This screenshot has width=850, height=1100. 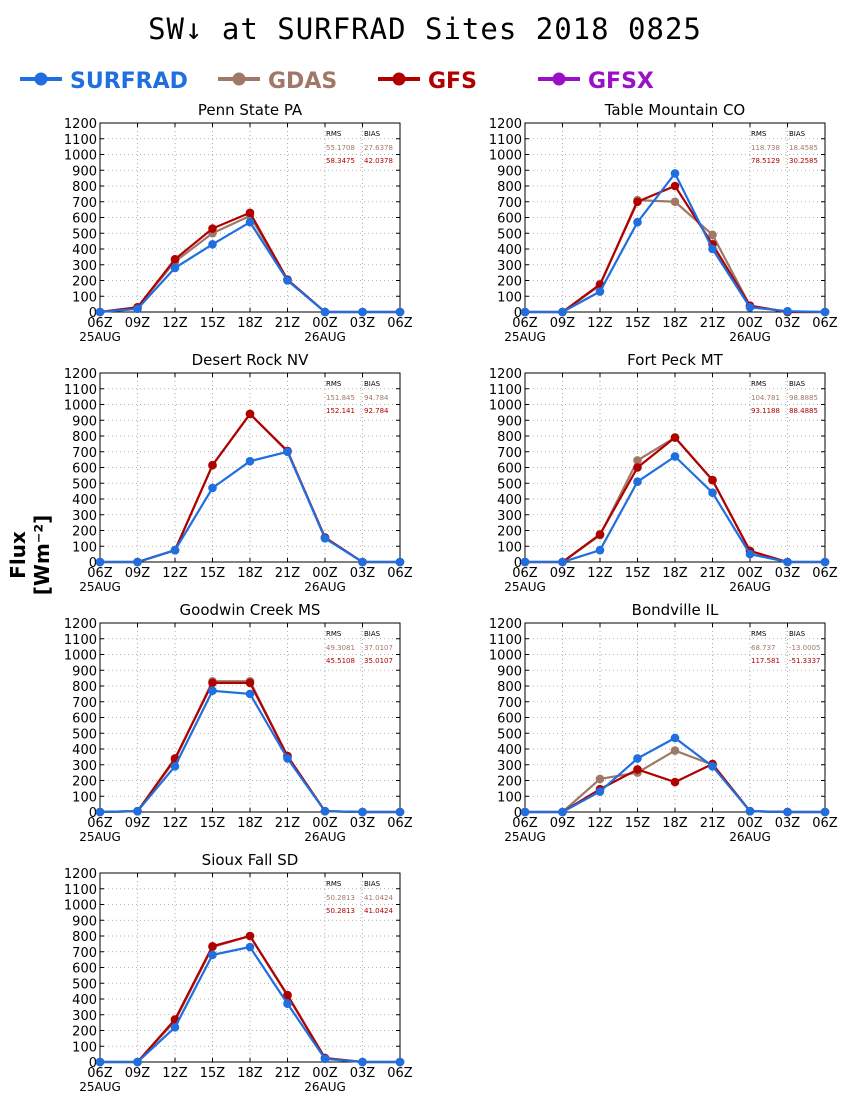 What do you see at coordinates (759, 384) in the screenshot?
I see `stats-header-rms: RMS` at bounding box center [759, 384].